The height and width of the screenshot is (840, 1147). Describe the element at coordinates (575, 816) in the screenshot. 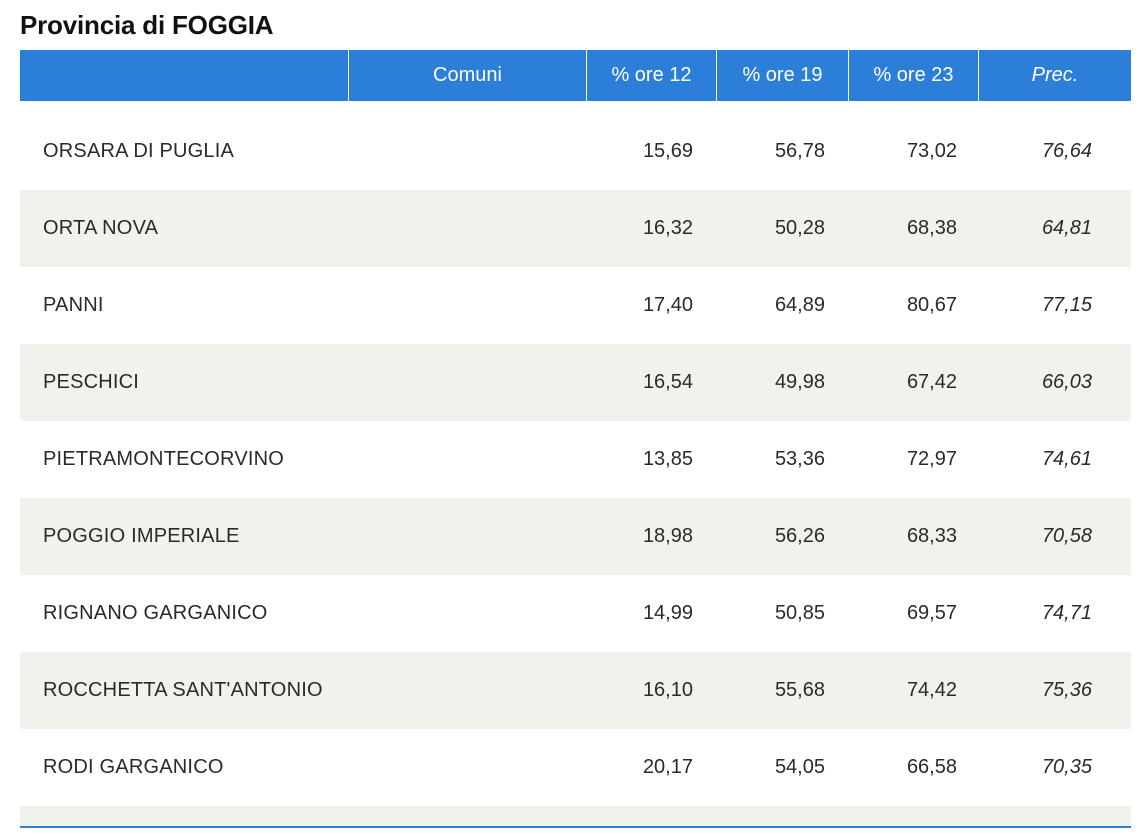

I see `table-footer-strip` at that location.